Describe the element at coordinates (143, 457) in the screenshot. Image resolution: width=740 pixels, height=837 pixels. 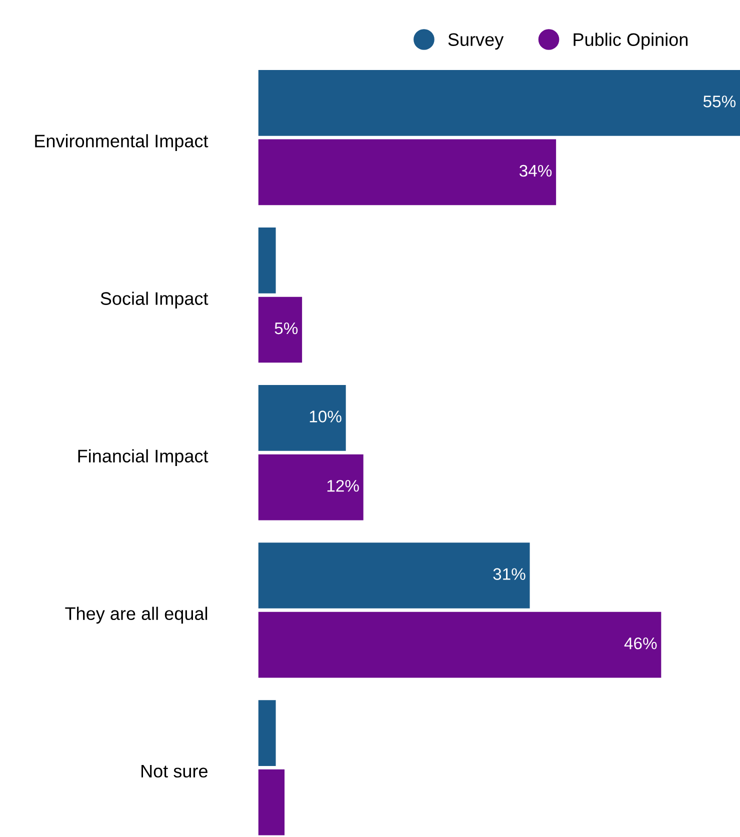
I see `y-tick-label: Financial Impact` at that location.